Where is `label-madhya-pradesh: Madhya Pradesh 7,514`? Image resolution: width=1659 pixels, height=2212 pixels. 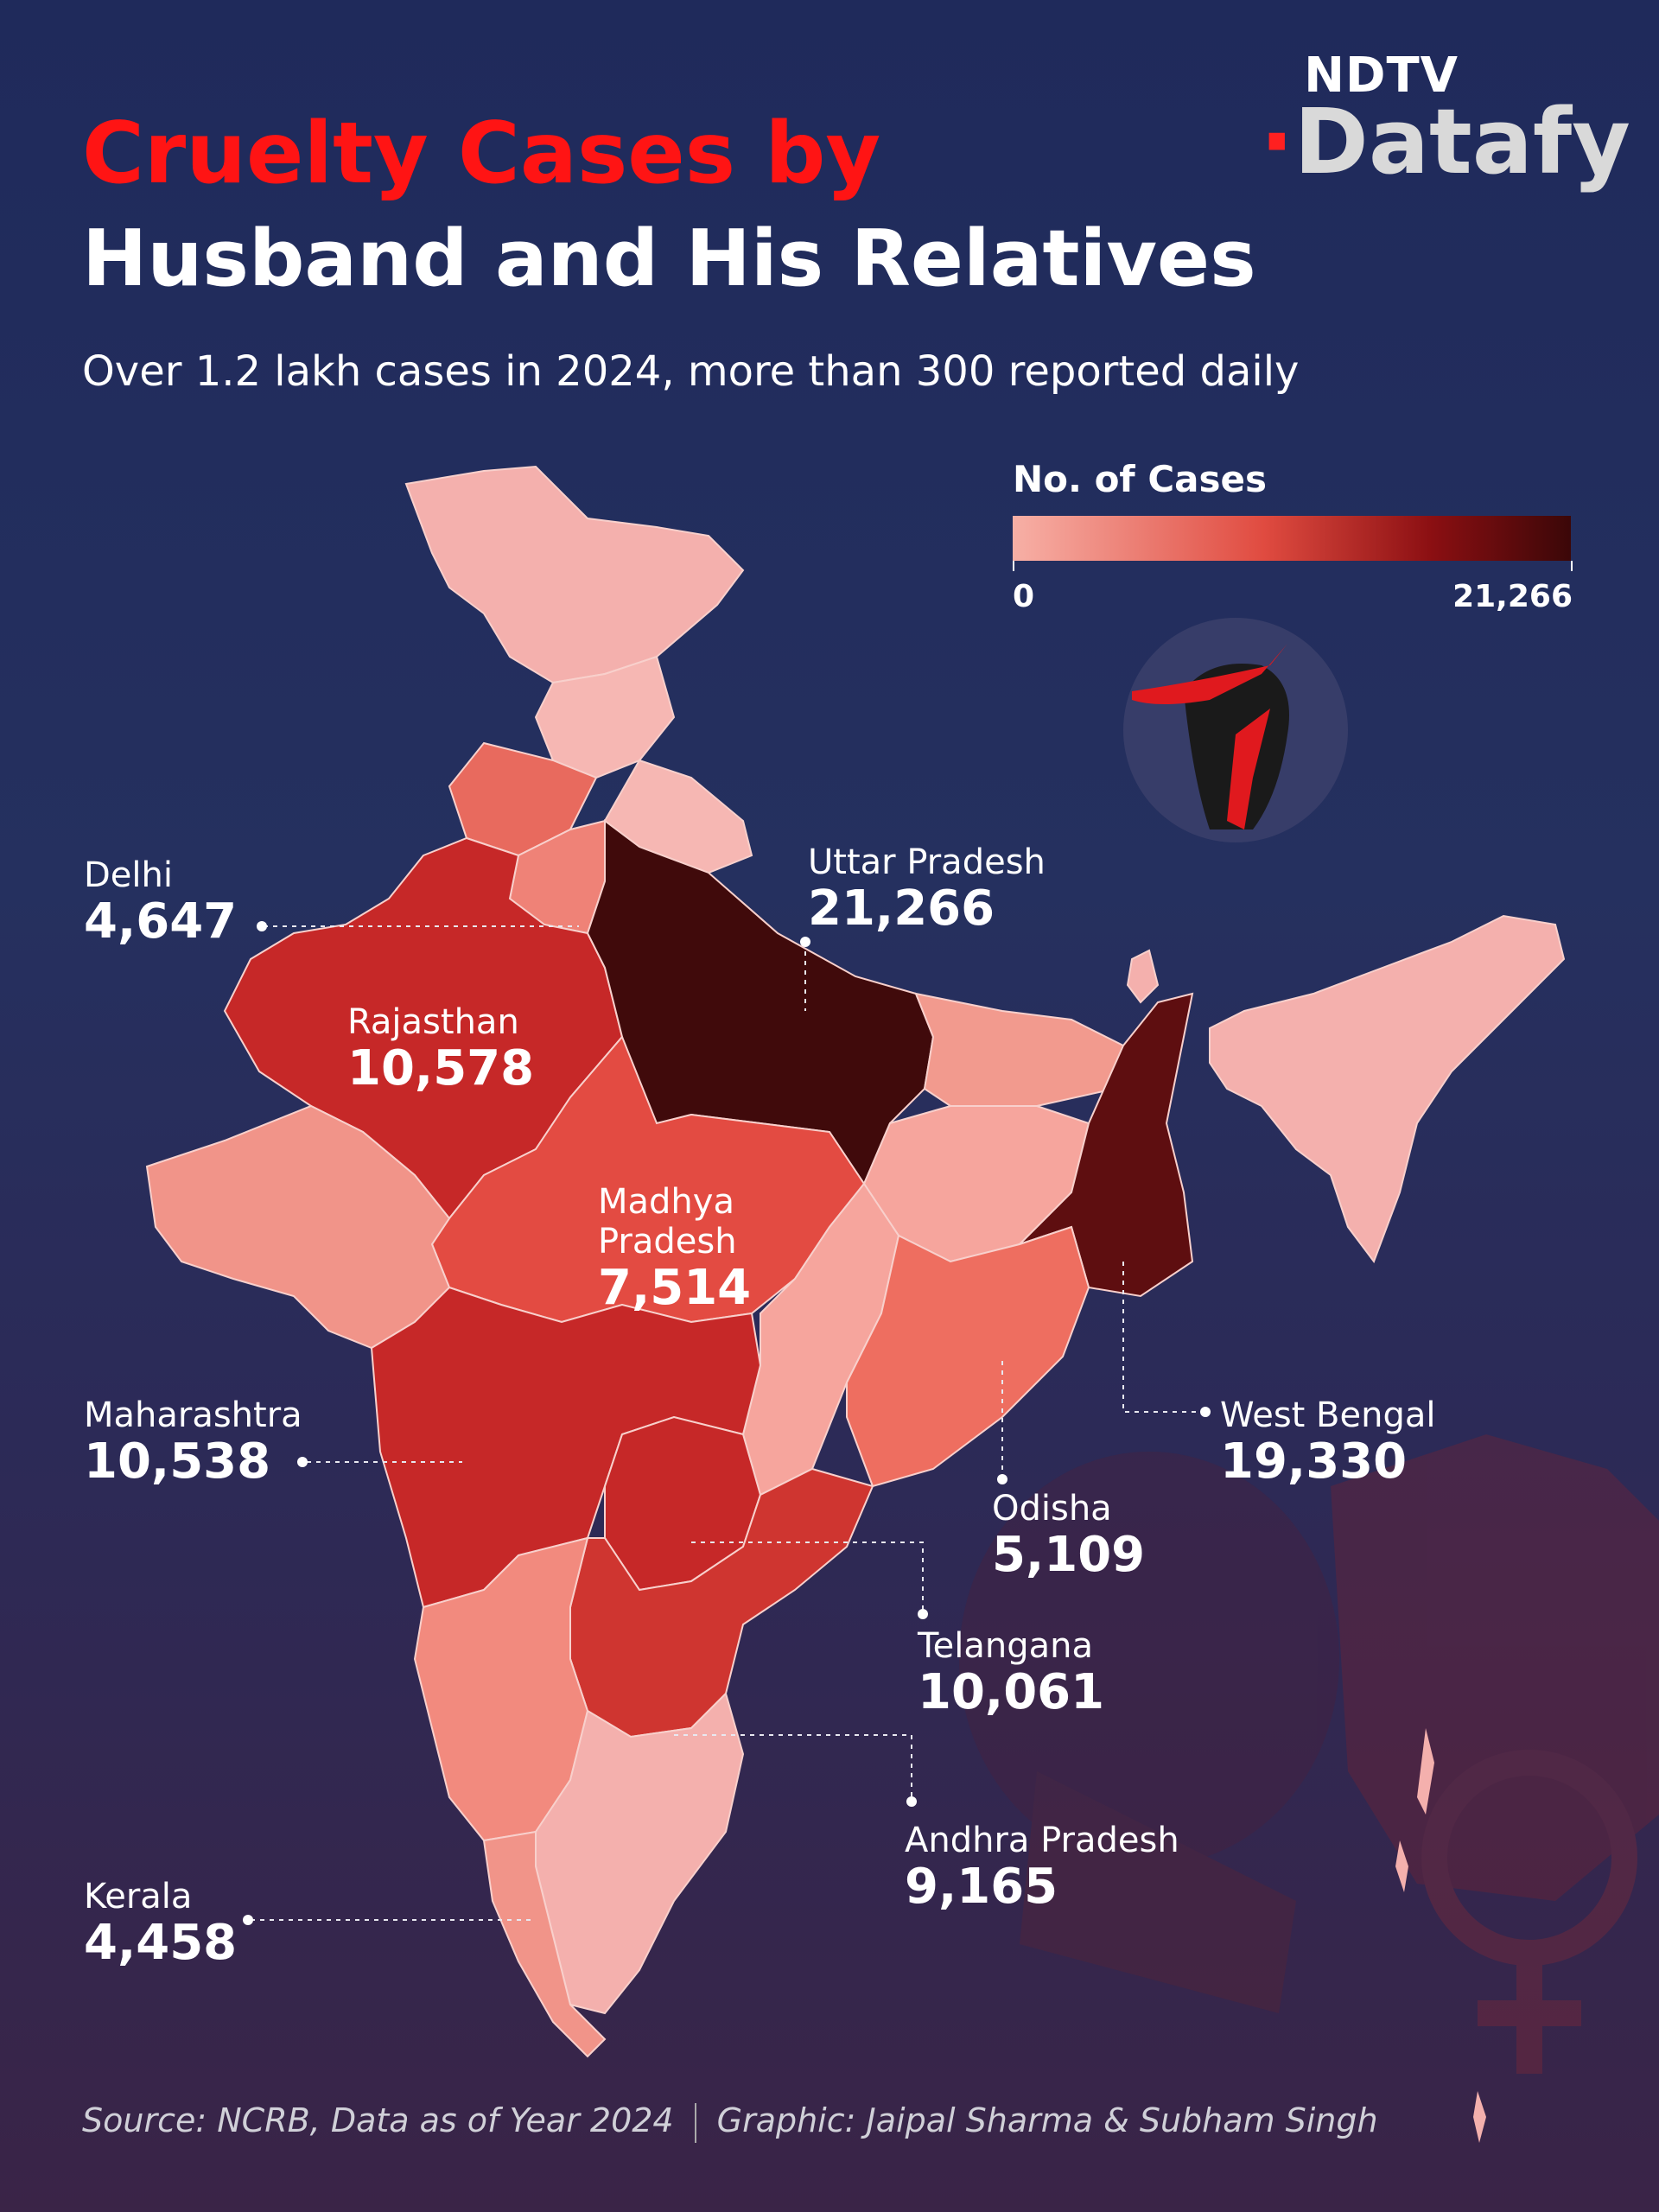
label-madhya-pradesh: Madhya Pradesh 7,514 is located at coordinates (674, 1248).